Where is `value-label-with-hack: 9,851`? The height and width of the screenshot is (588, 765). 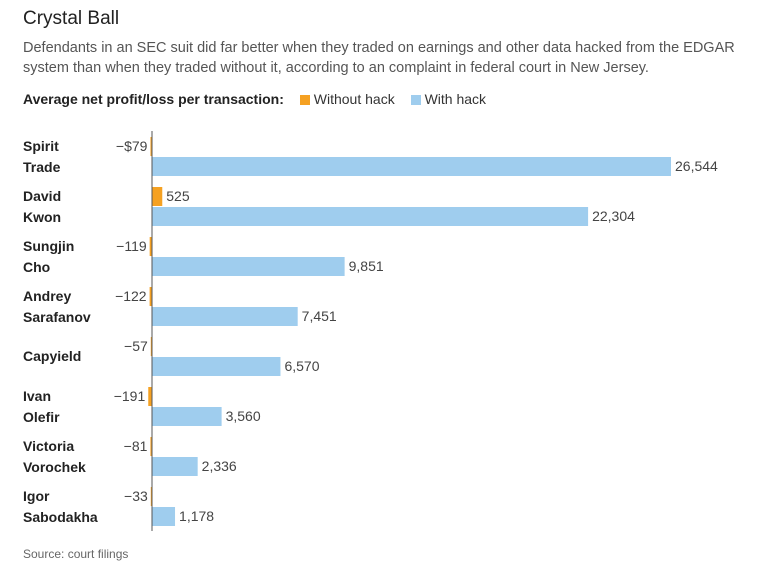
value-label-with-hack: 9,851 is located at coordinates (366, 266).